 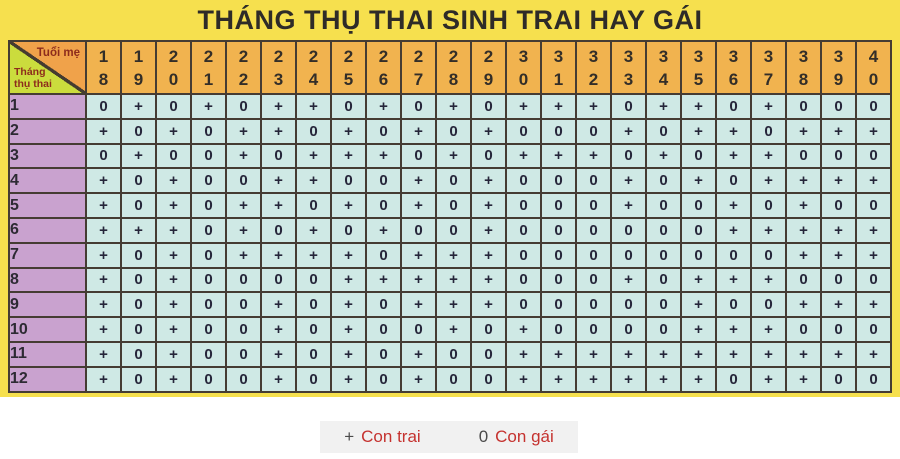 I want to click on gender-cell-m2-a20: +, so click(x=173, y=131).